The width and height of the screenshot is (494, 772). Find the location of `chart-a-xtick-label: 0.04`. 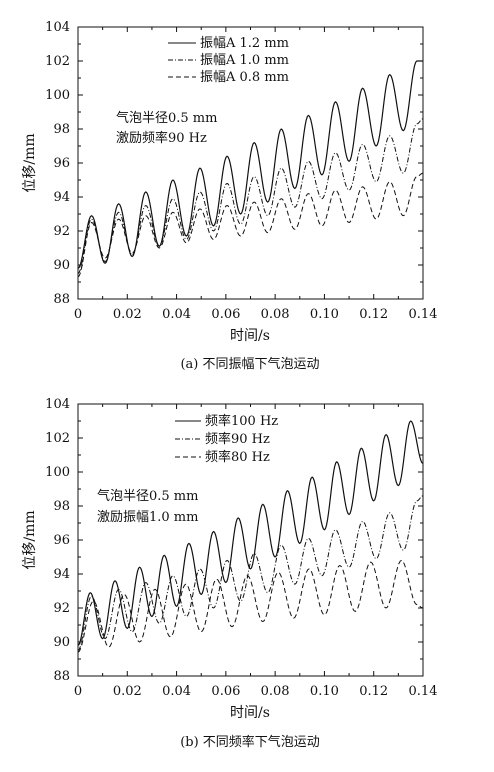

chart-a-xtick-label: 0.04 is located at coordinates (176, 314).